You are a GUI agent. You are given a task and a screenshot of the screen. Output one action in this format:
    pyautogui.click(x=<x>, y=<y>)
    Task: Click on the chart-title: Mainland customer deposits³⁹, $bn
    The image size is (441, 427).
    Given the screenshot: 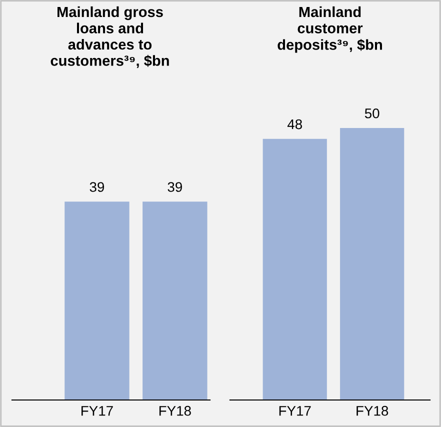 What is the action you would take?
    pyautogui.click(x=330, y=29)
    